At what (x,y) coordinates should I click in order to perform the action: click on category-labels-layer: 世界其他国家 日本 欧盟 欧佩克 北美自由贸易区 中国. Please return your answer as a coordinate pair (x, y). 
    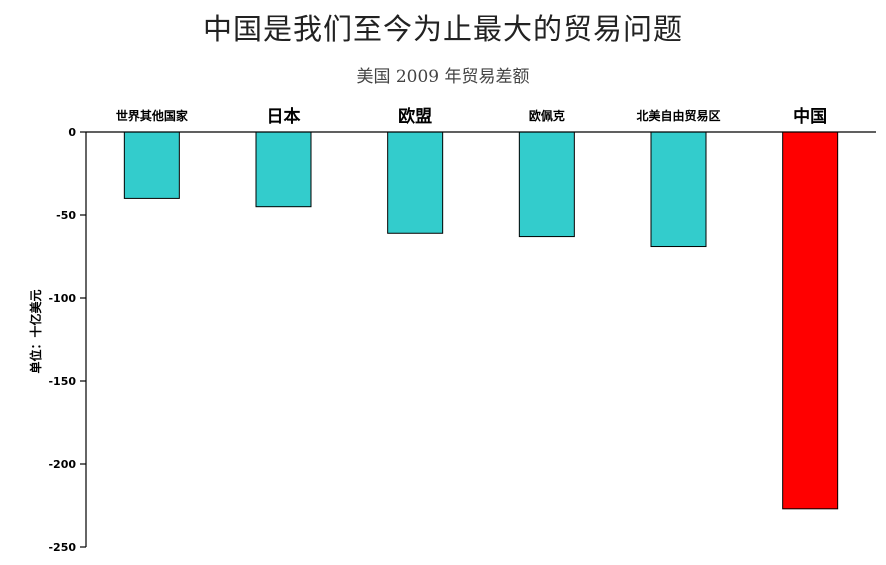
    Looking at the image, I should click on (471, 116).